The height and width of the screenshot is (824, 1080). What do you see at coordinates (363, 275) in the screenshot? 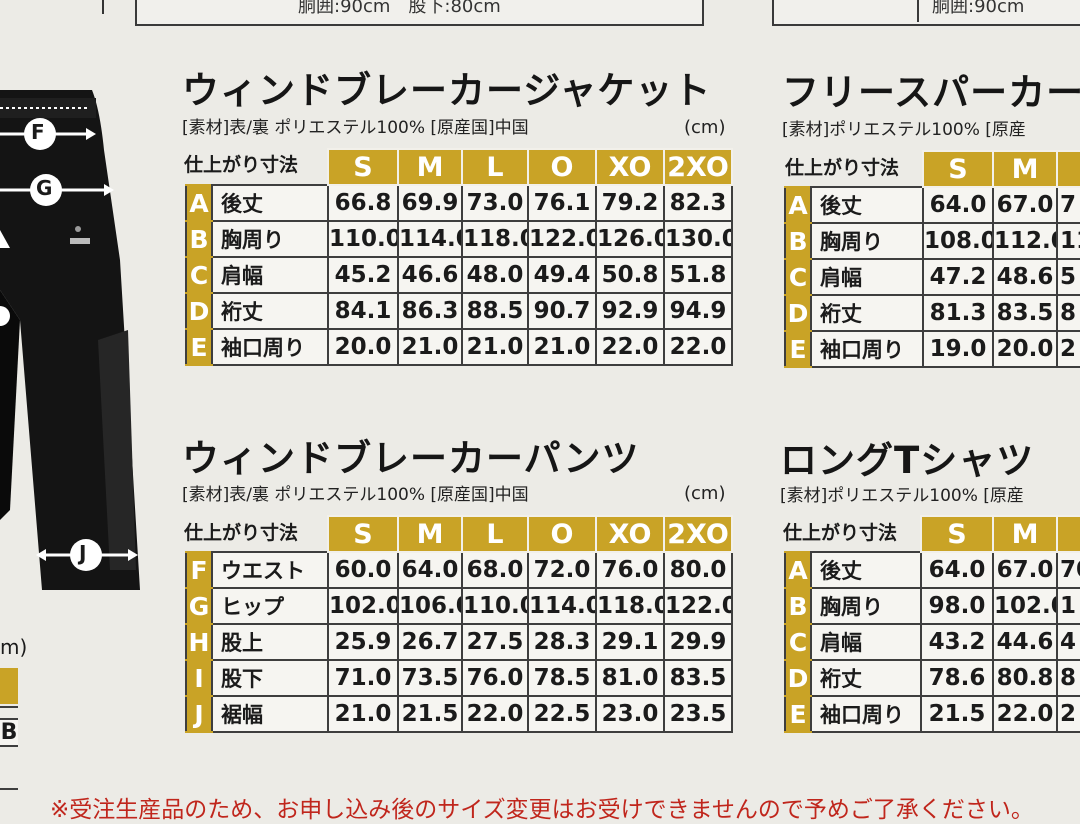
I see `value-cell: 45.2` at bounding box center [363, 275].